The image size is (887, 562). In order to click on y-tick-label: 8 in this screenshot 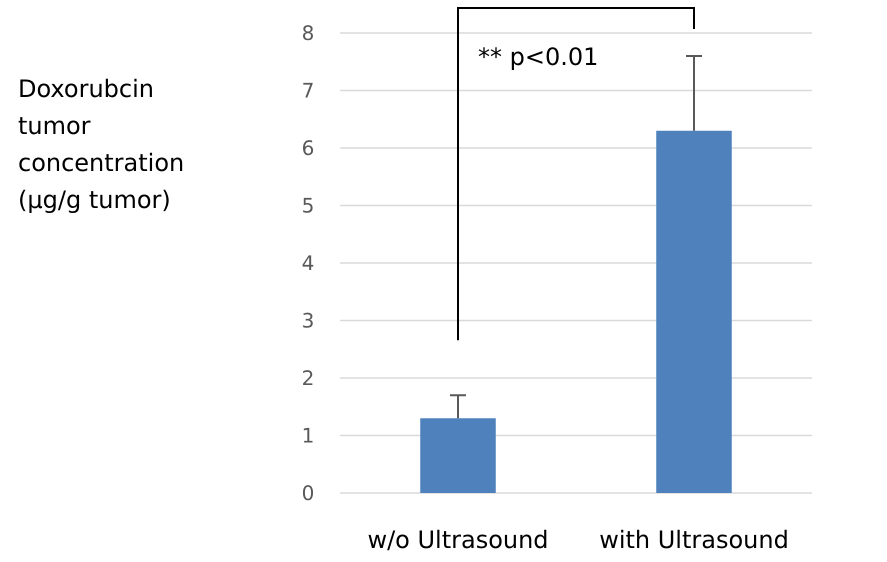, I will do `click(308, 33)`.